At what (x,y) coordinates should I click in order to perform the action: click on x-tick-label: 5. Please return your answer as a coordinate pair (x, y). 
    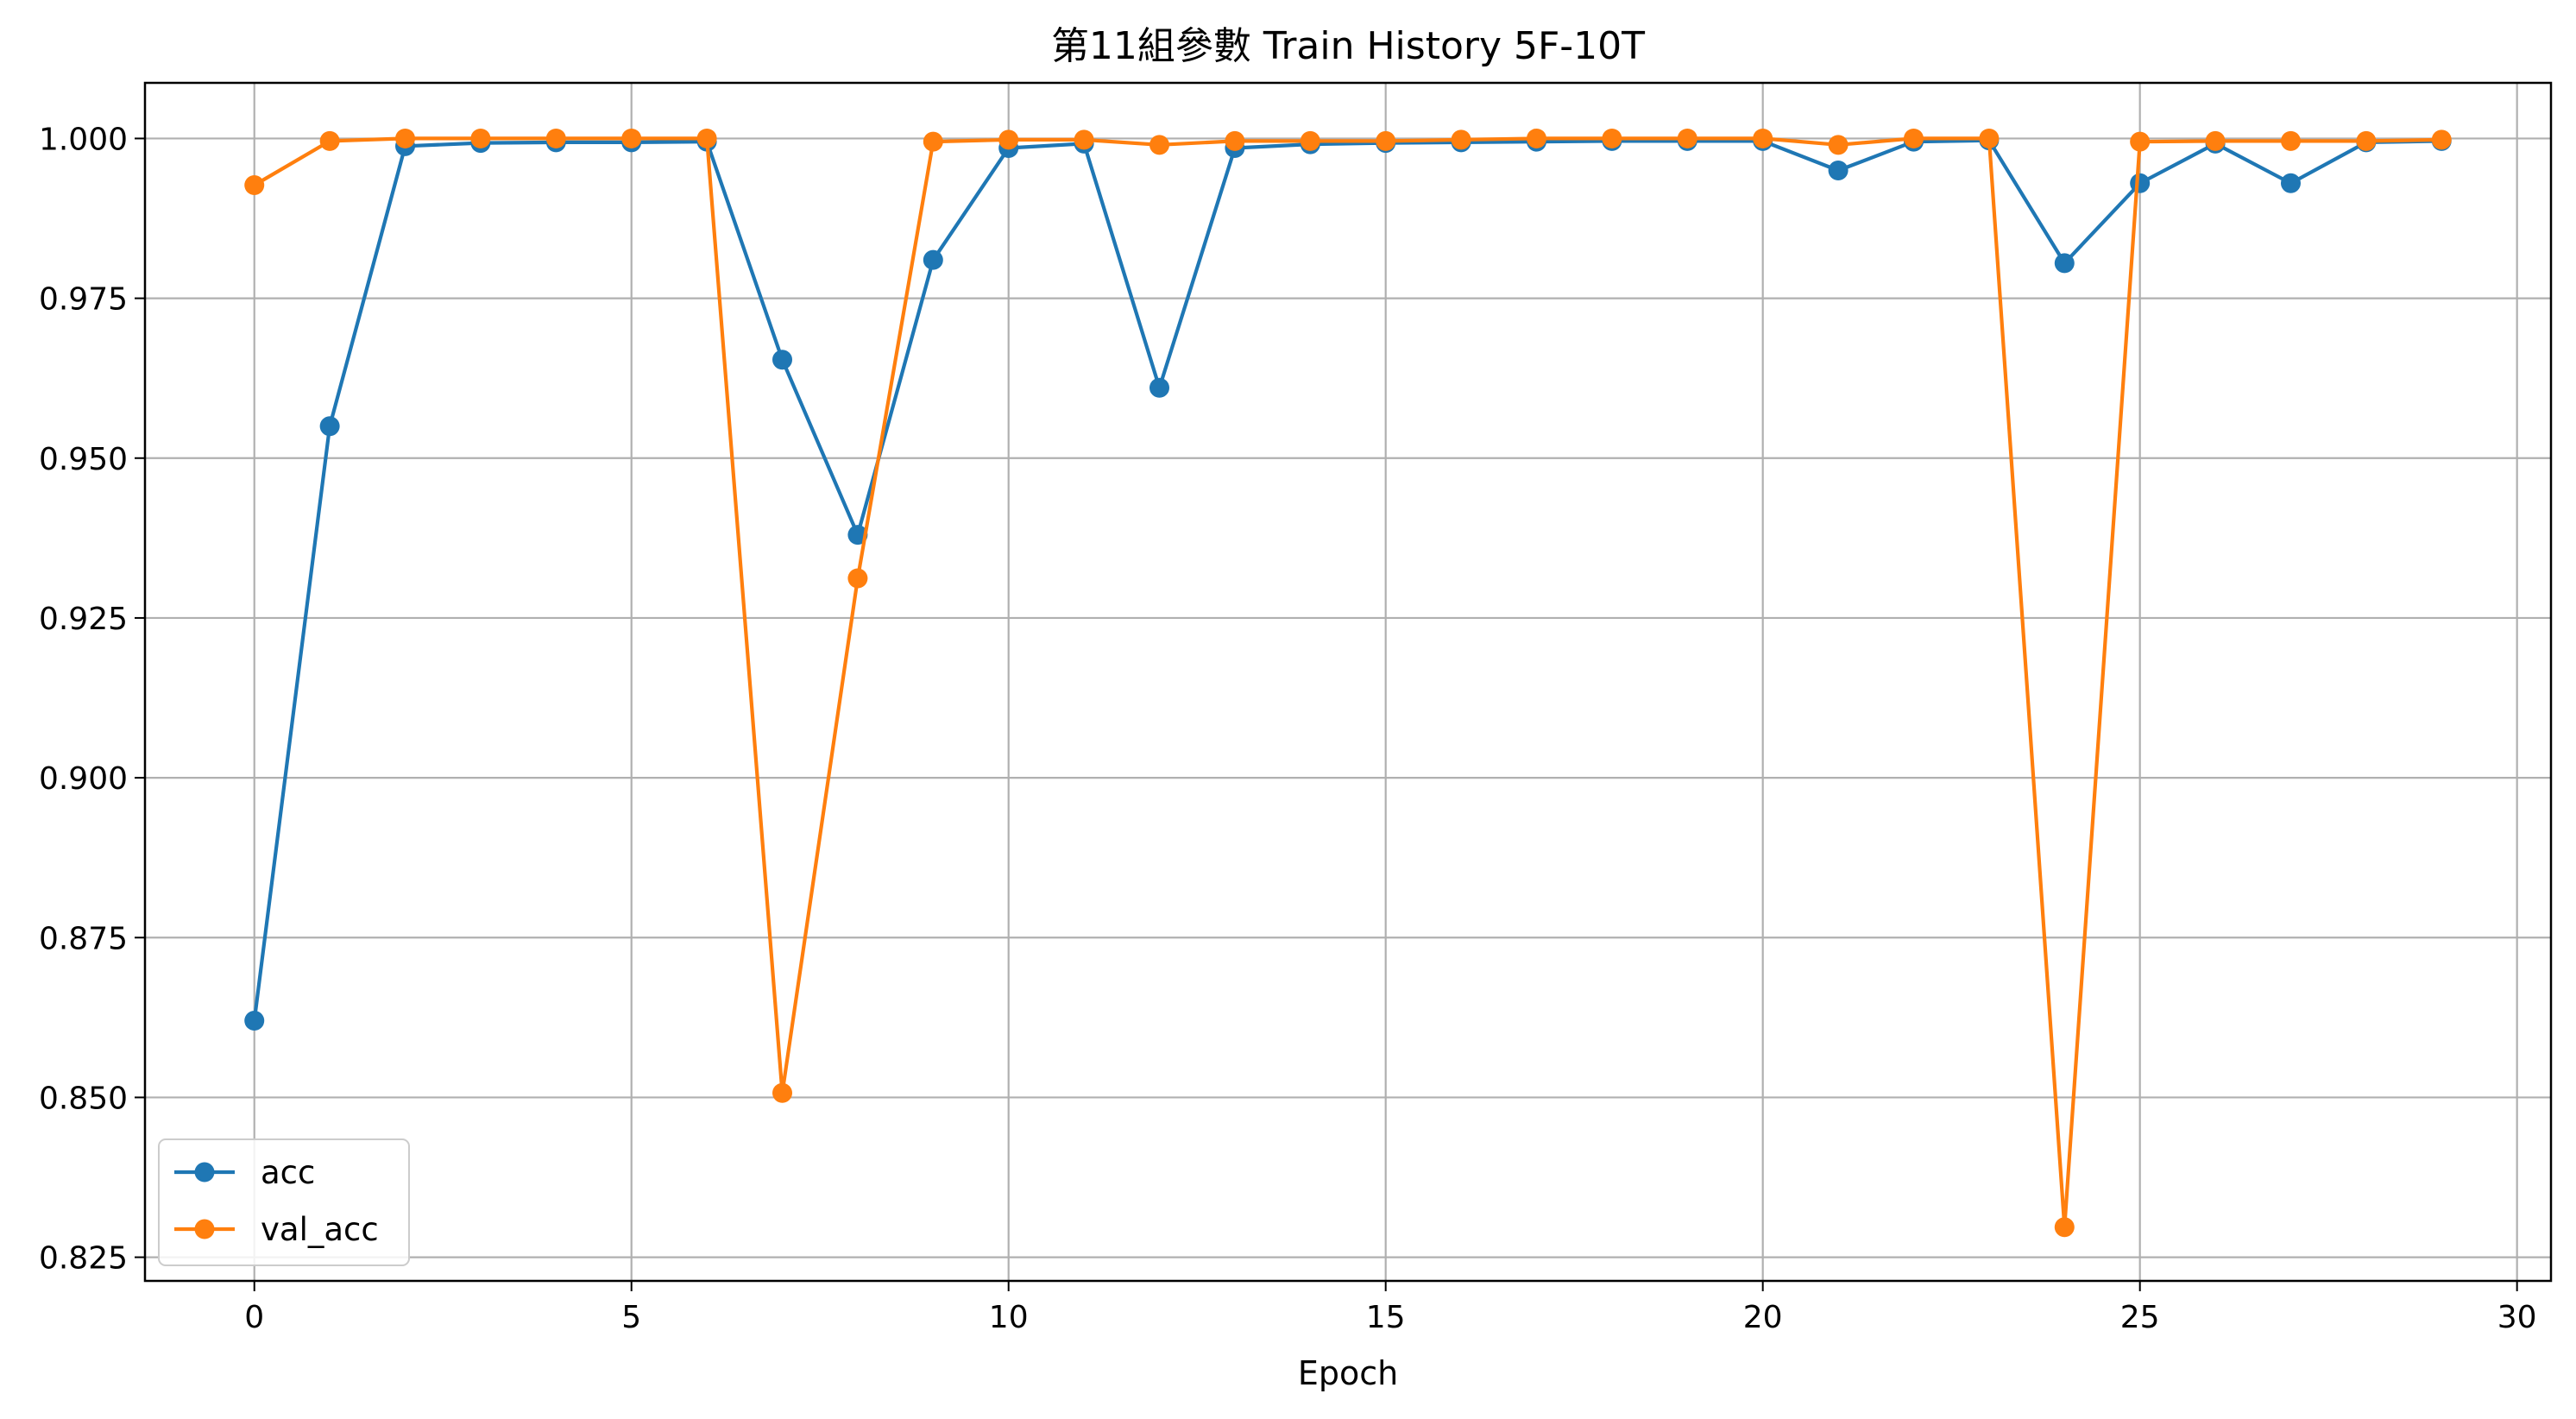
    Looking at the image, I should click on (631, 1317).